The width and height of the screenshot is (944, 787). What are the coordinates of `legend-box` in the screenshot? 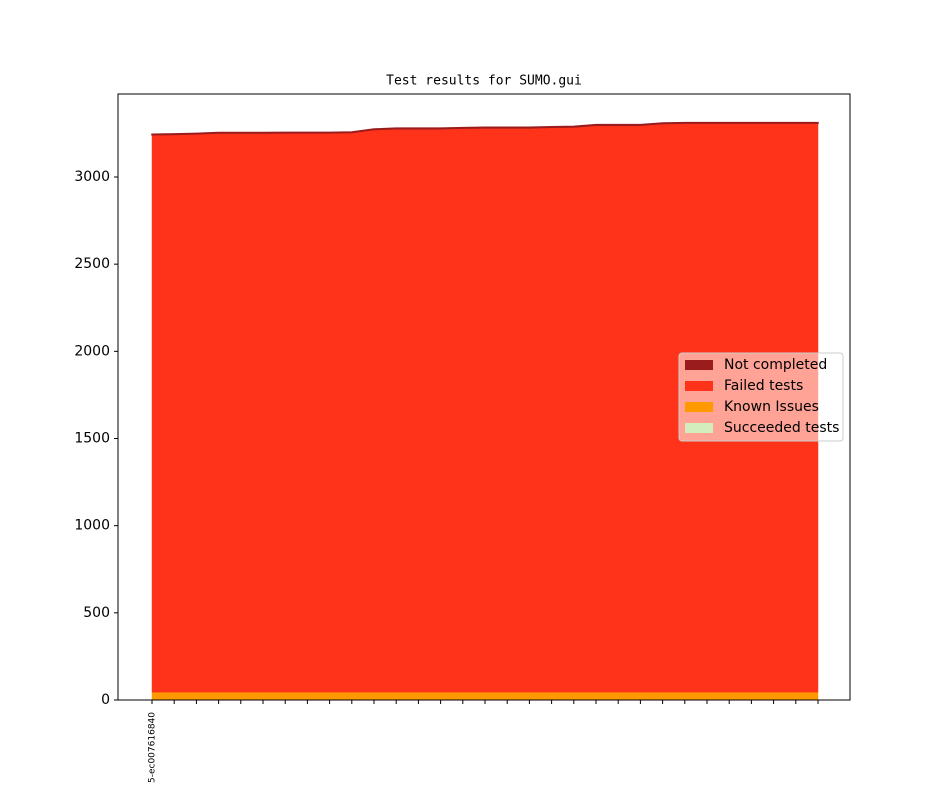 It's located at (761, 397).